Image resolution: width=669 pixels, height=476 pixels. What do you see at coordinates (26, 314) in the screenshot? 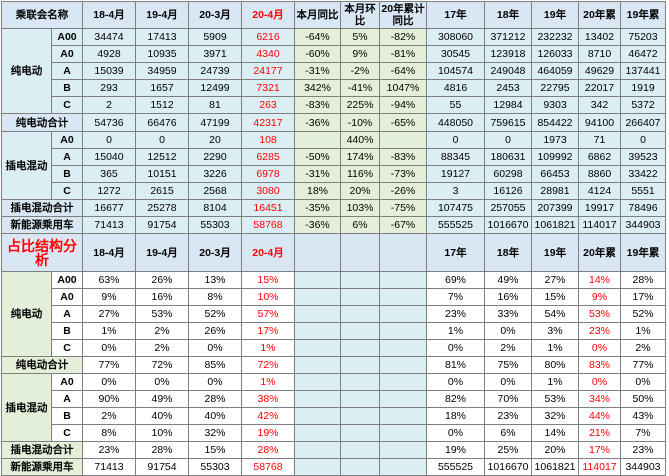
I see `group-label-pure-ev: 纯电动` at bounding box center [26, 314].